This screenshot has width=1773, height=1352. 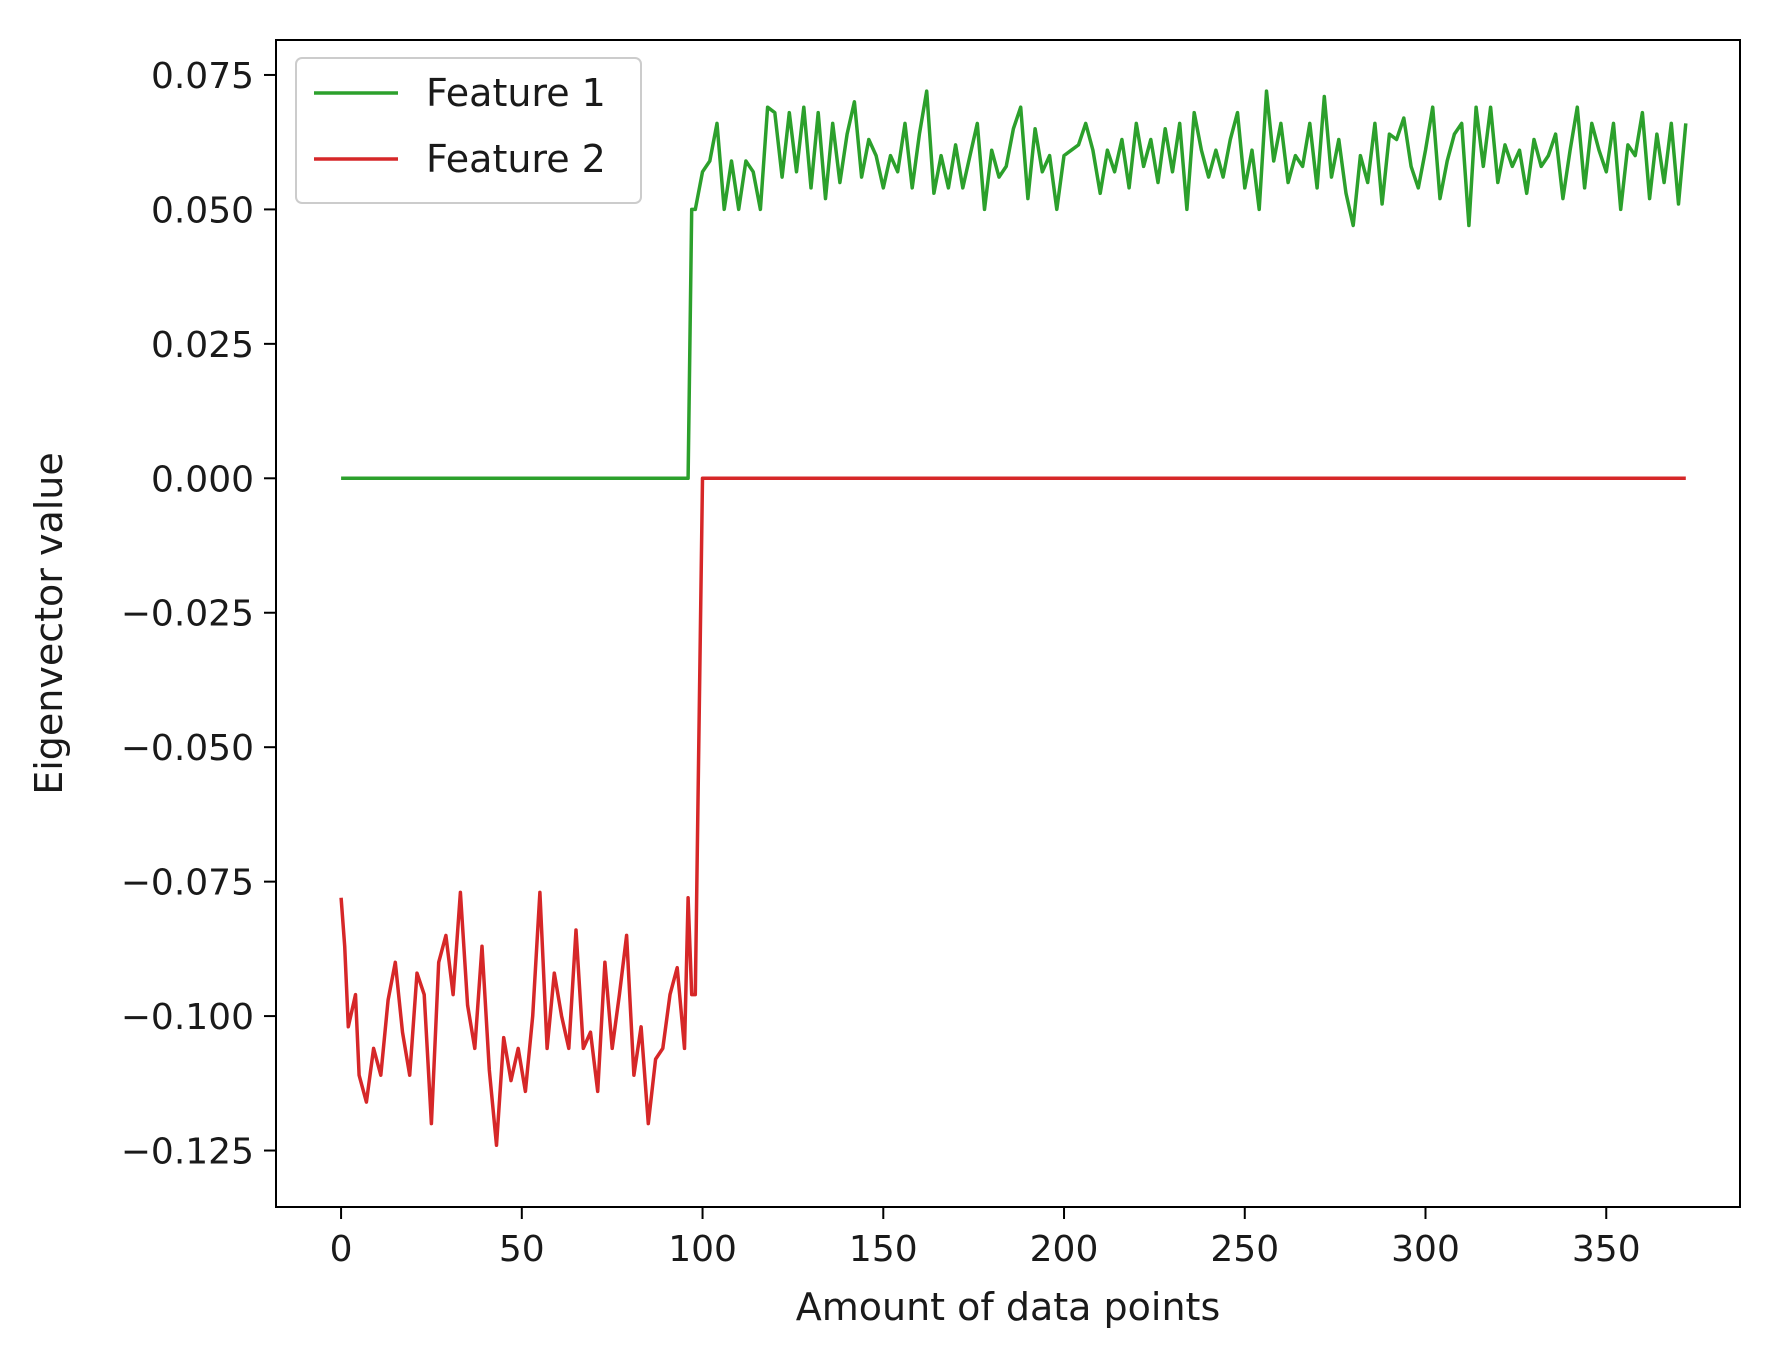 What do you see at coordinates (187, 748) in the screenshot?
I see `y-tick-label: −0.050` at bounding box center [187, 748].